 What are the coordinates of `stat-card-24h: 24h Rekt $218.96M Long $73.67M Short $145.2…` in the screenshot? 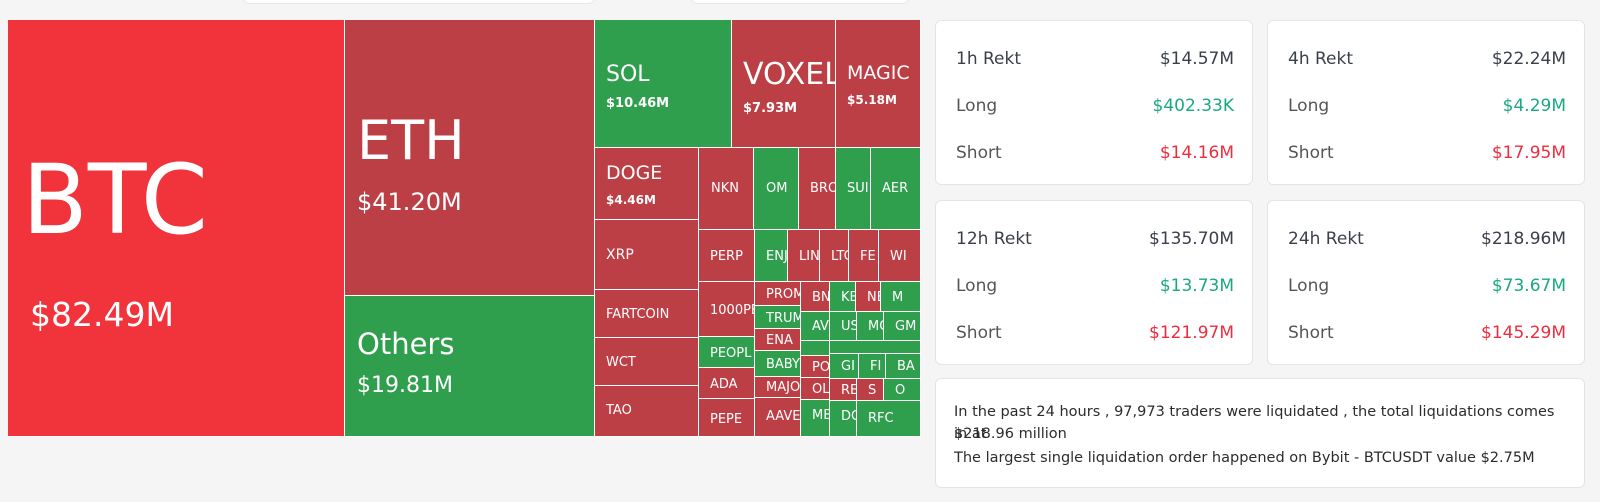 It's located at (1426, 282).